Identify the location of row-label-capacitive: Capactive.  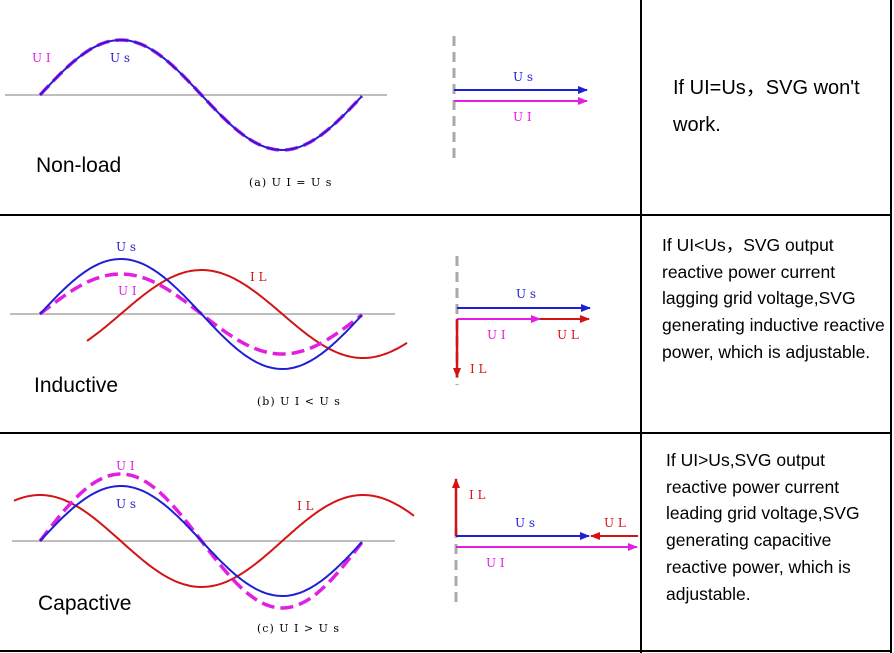
(85, 603).